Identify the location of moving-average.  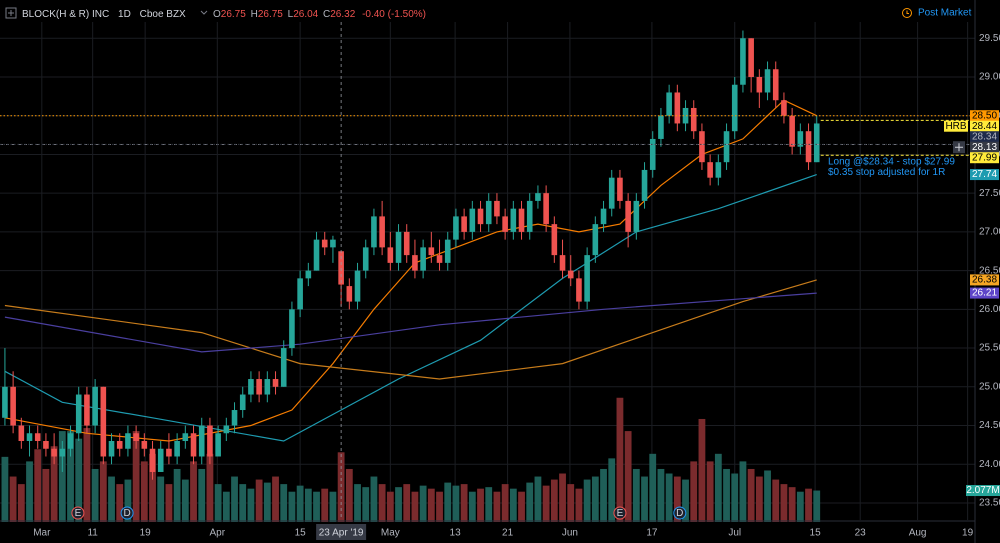
(410, 322).